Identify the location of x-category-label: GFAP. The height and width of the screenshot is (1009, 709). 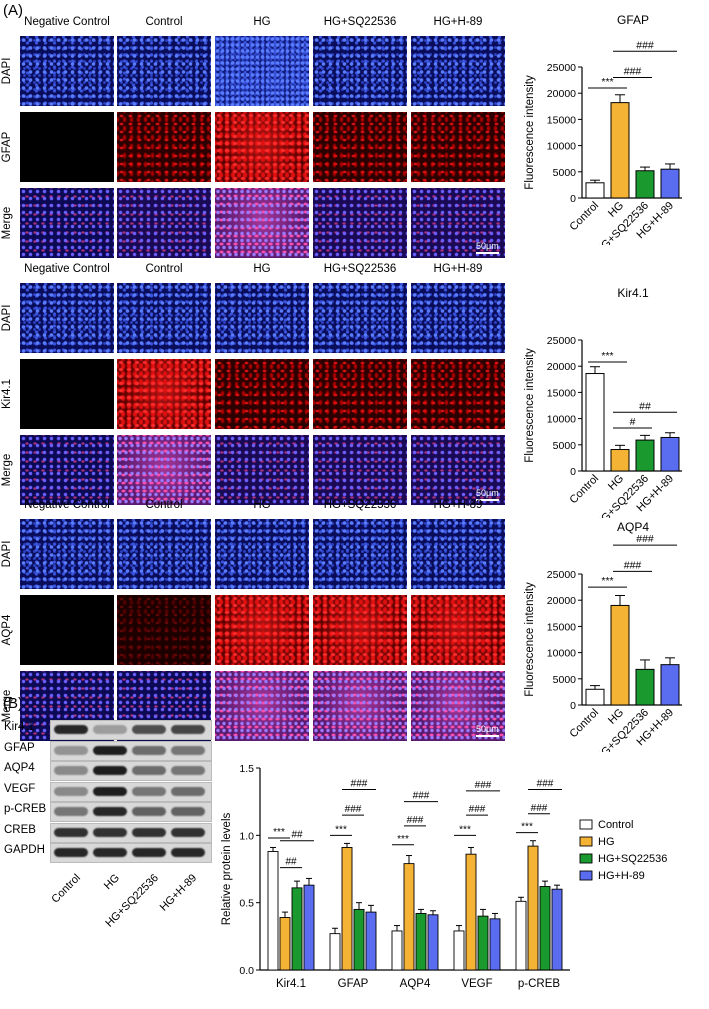
(353, 984).